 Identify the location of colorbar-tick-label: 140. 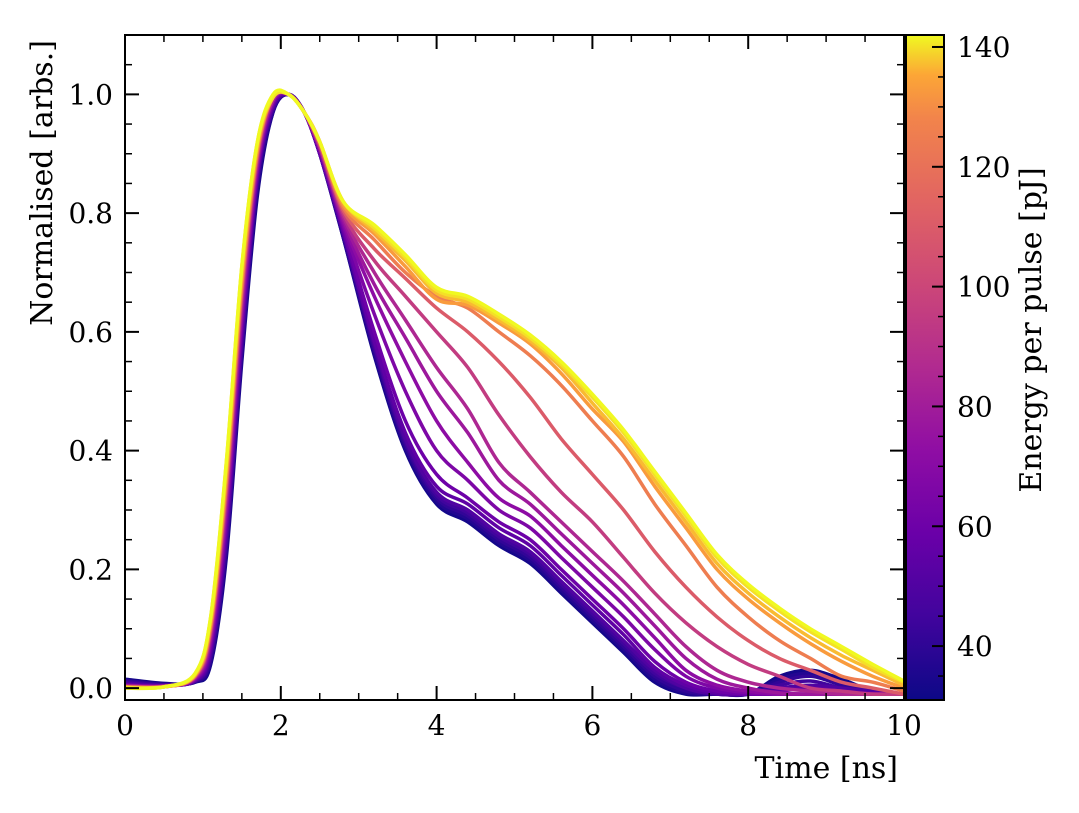
(983, 47).